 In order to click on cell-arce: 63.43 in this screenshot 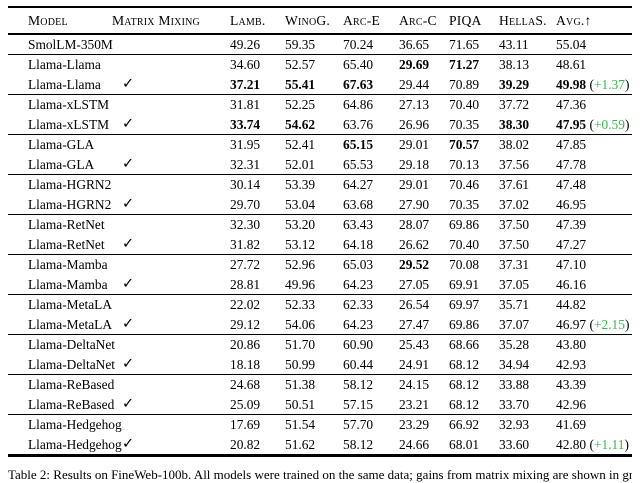, I will do `click(358, 225)`.